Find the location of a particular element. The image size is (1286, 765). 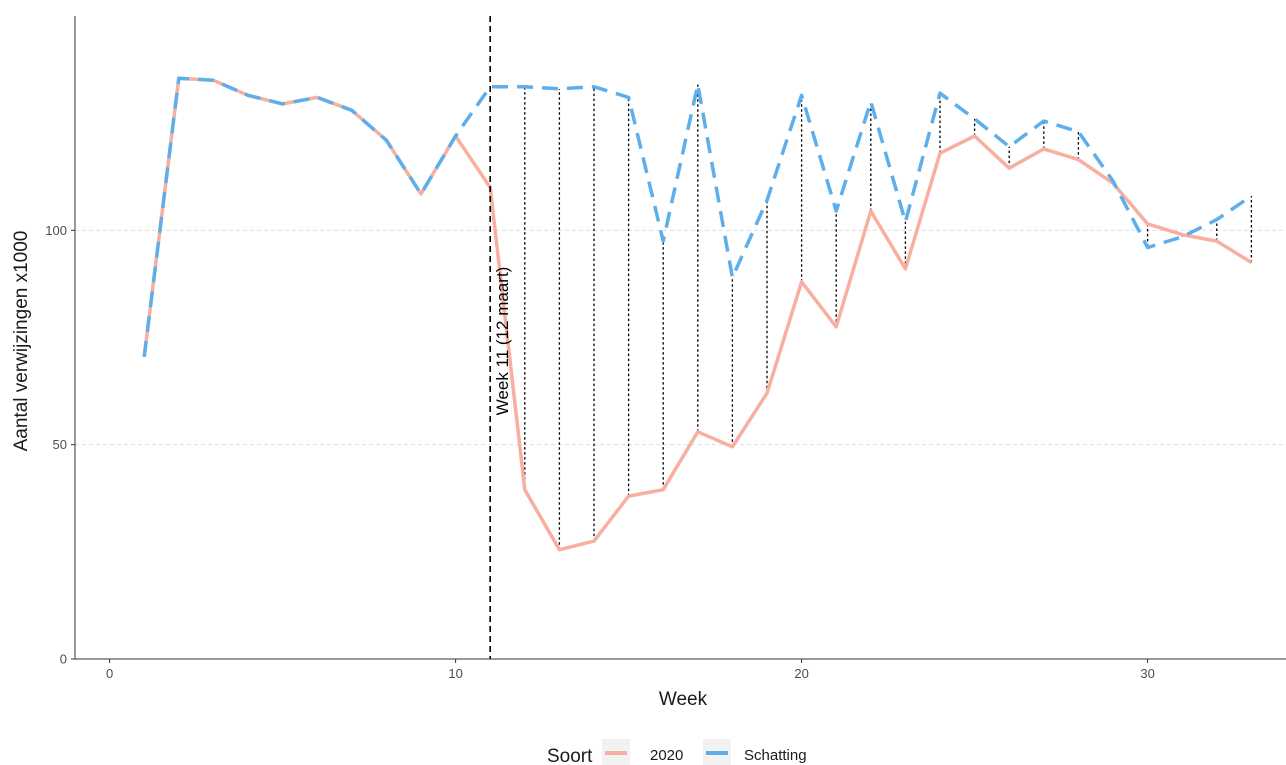

week-11-label: Week 11 (12 maart) is located at coordinates (502, 341).